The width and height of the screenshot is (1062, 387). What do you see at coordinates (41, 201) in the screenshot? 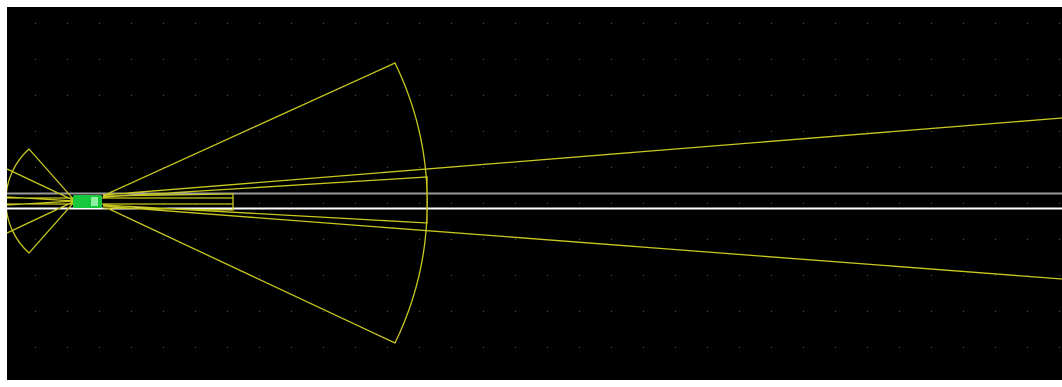
I see `rear-wide-sensor` at bounding box center [41, 201].